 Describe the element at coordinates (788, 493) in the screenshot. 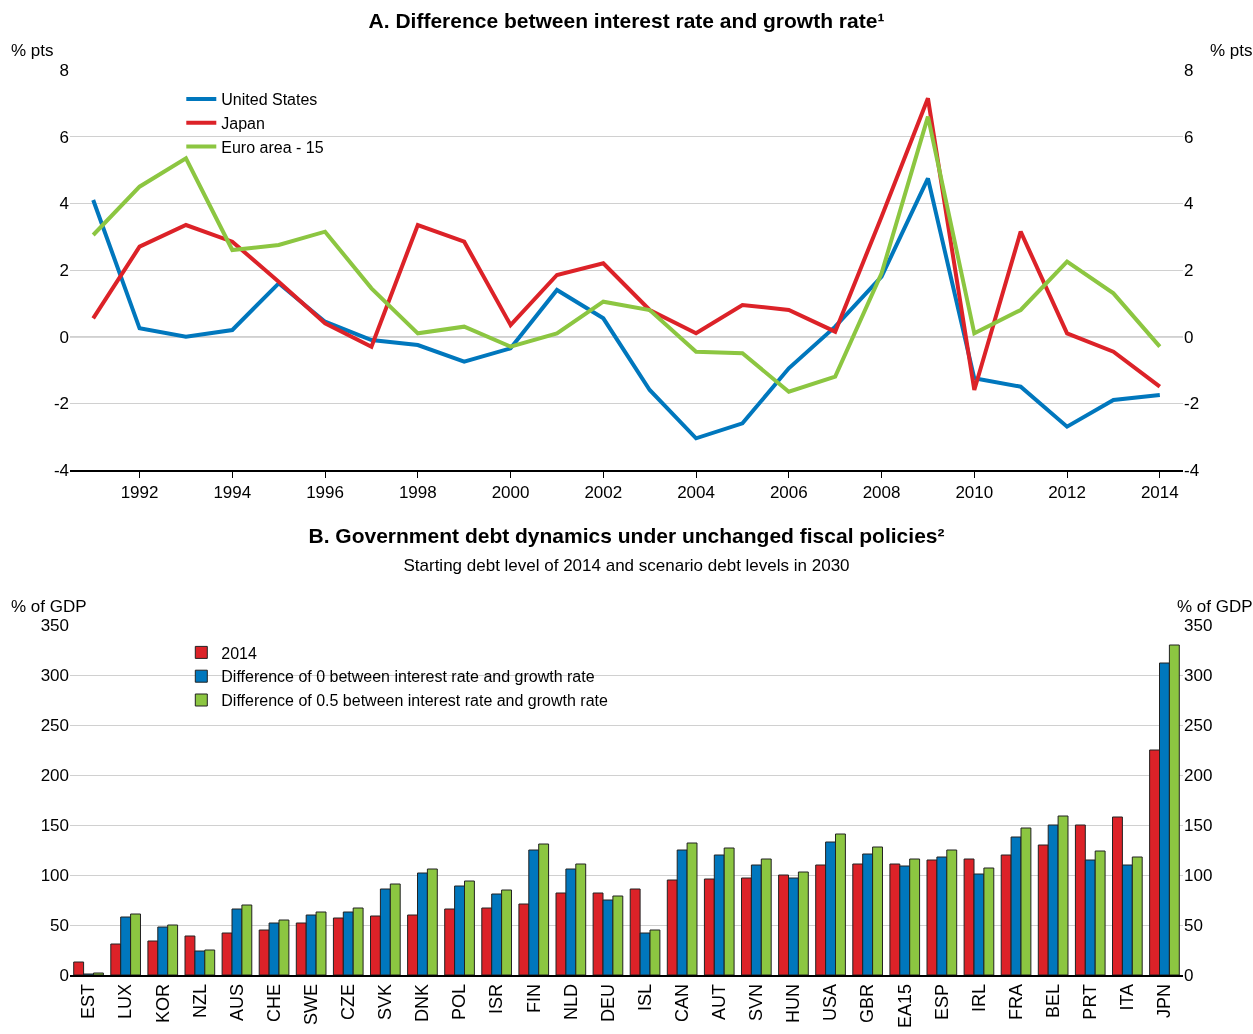

I see `x-tick-label: 2006` at that location.